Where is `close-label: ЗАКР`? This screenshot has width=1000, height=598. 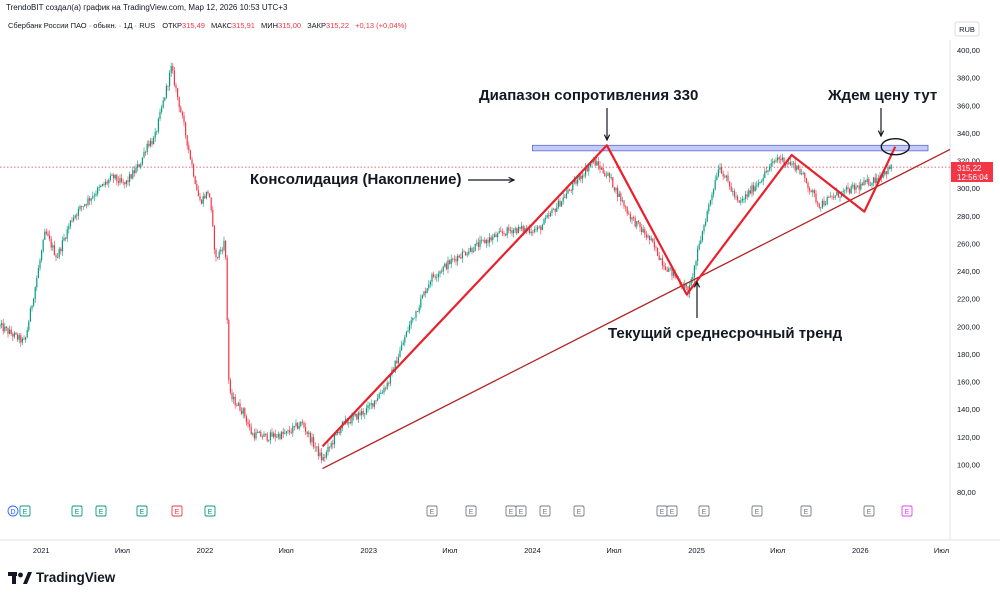 close-label: ЗАКР is located at coordinates (317, 25).